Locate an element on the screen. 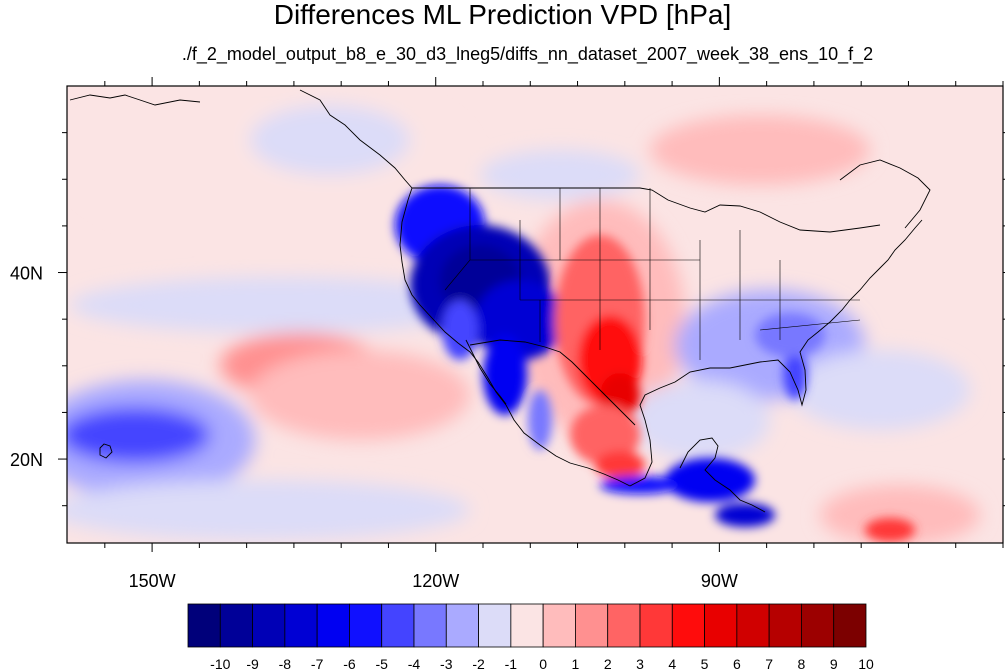 This screenshot has height=672, width=1005. colorbar-label: 0 is located at coordinates (543, 664).